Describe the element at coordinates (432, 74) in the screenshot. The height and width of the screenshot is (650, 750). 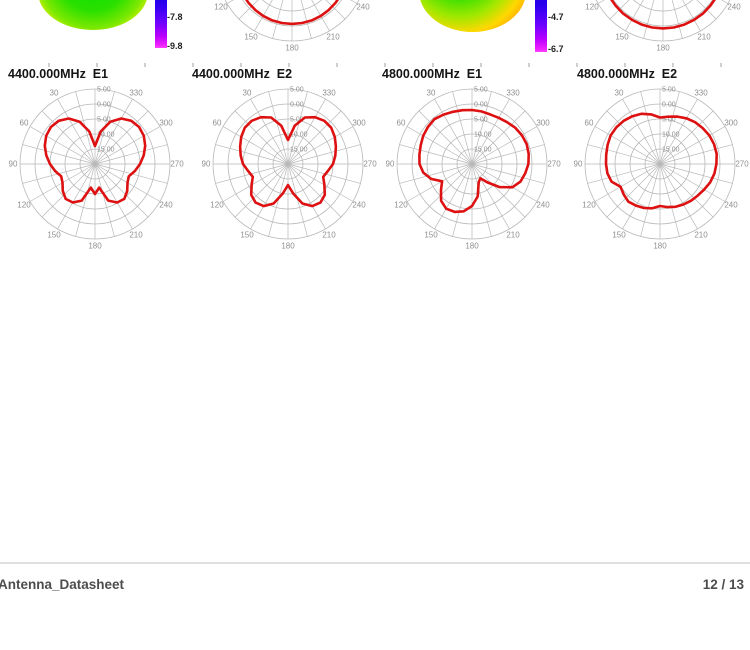
I see `chart-title-4800-e1: 4800.000MHz E1` at that location.